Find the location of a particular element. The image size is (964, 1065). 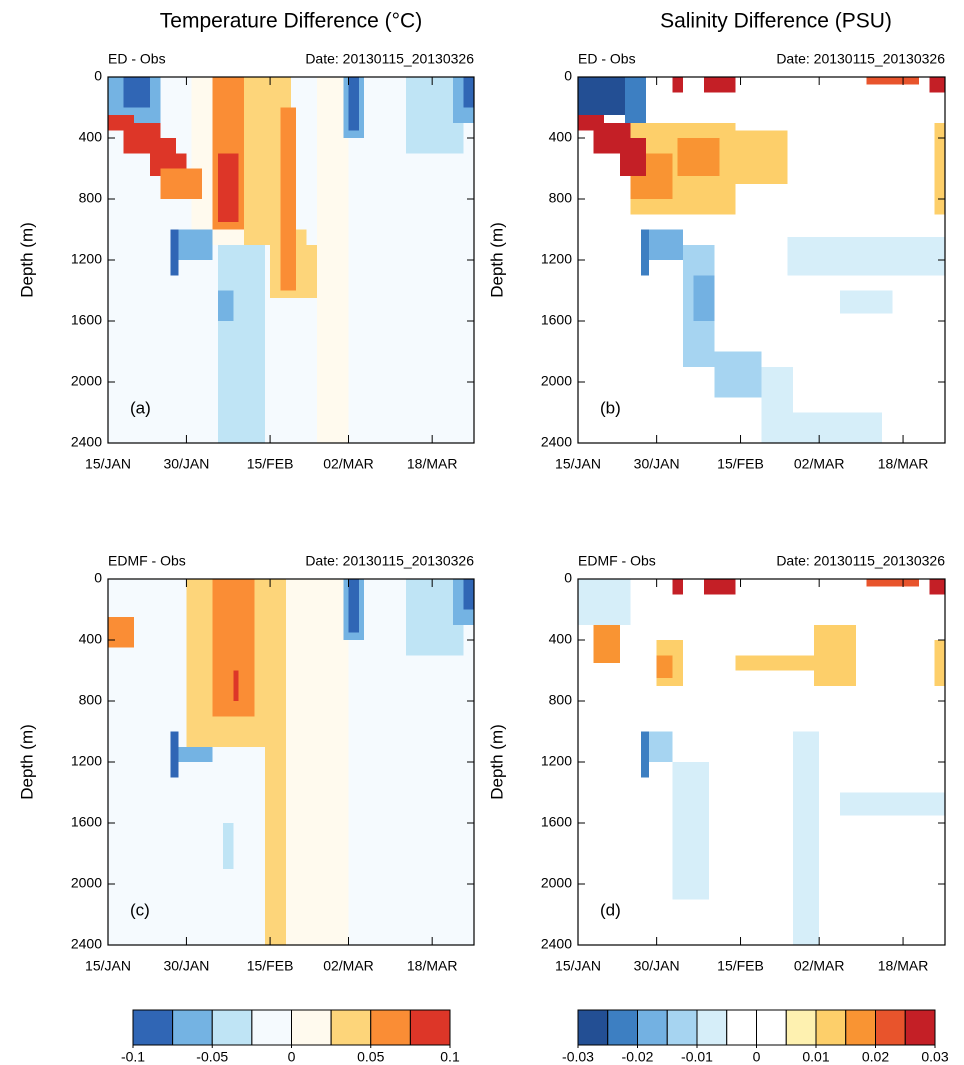

colorbar-tick-label: 0.03 is located at coordinates (934, 1057).